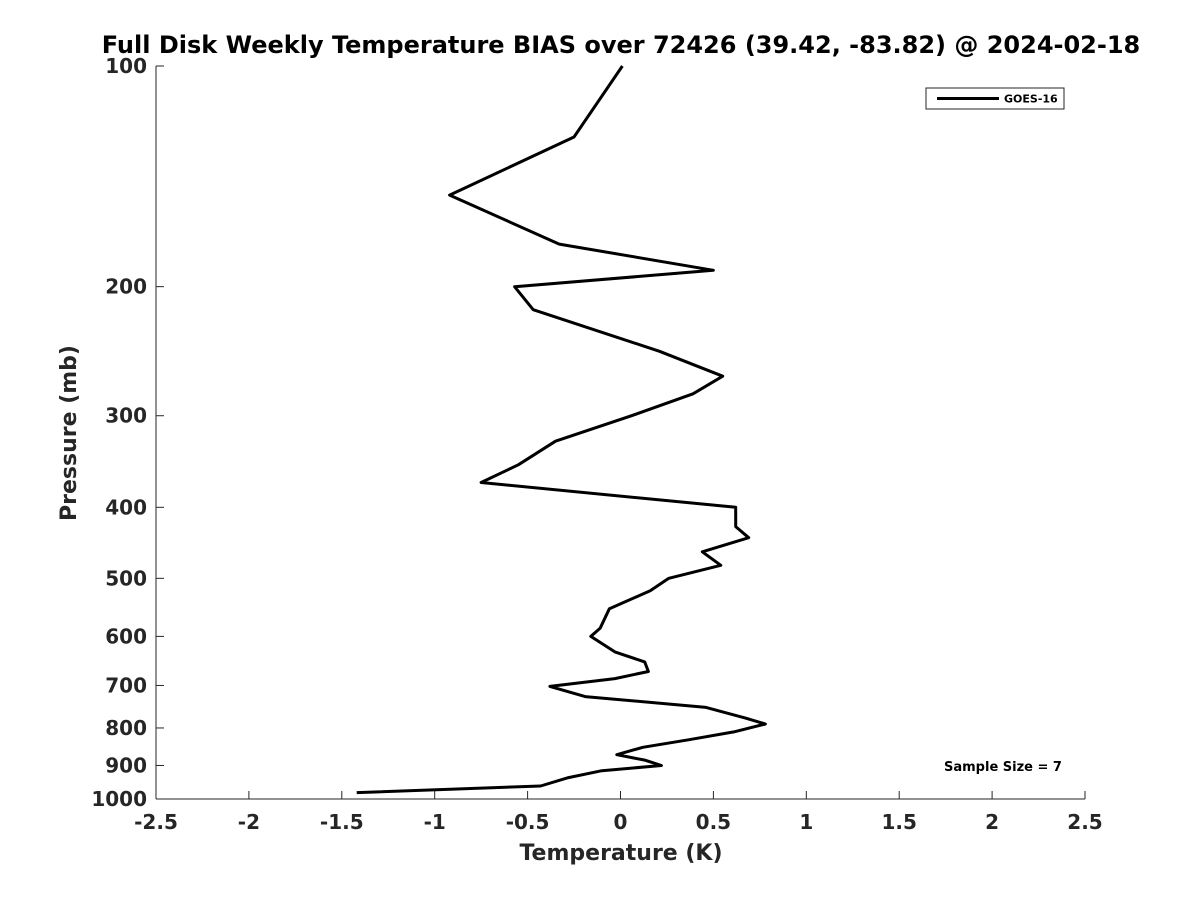 The width and height of the screenshot is (1200, 904). What do you see at coordinates (156, 822) in the screenshot?
I see `x-tick-label: -2.5` at bounding box center [156, 822].